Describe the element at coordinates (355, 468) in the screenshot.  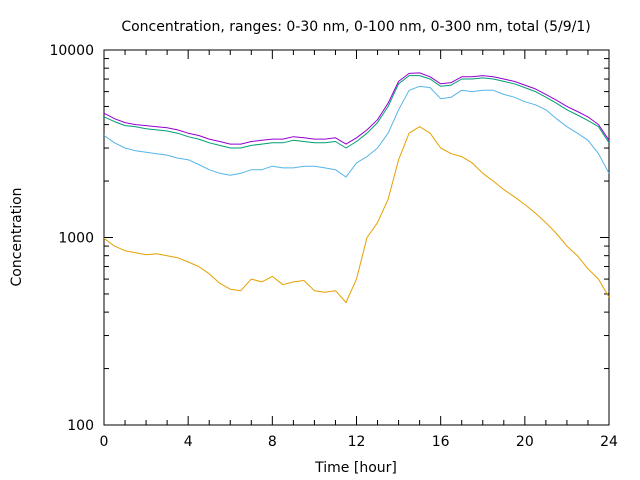
I see `x-axis-label: Time [hour]` at that location.